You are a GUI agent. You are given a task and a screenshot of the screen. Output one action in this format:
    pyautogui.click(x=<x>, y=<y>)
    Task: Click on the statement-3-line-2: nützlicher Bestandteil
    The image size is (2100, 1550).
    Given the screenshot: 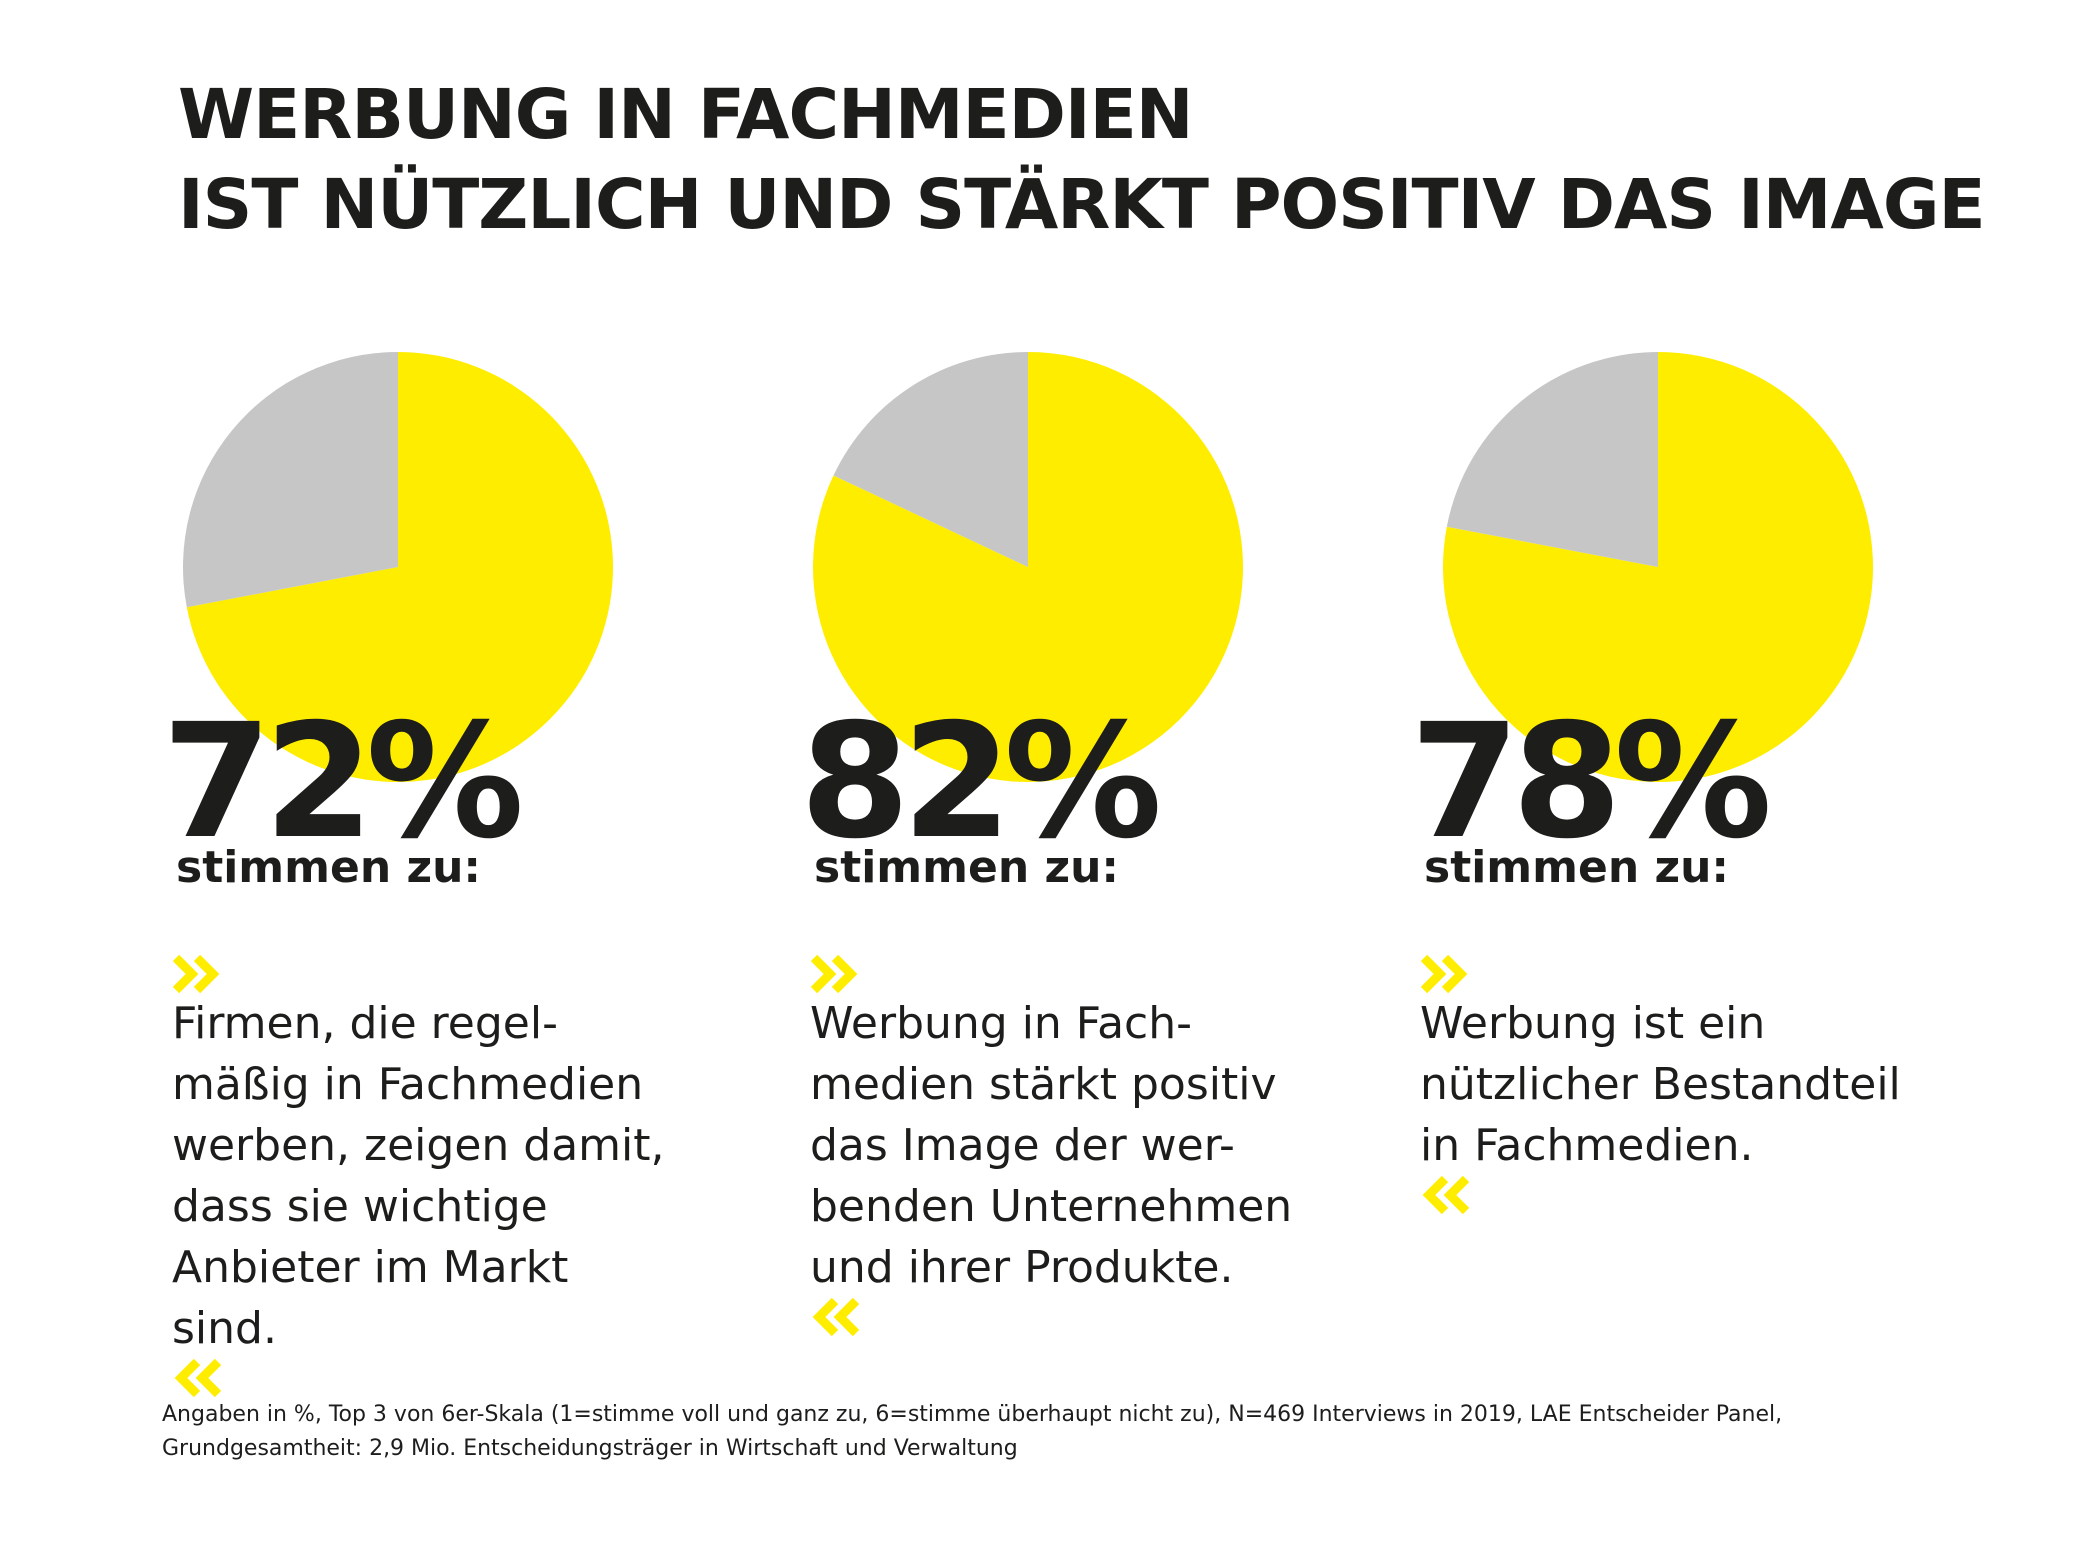 What is the action you would take?
    pyautogui.click(x=1660, y=1084)
    